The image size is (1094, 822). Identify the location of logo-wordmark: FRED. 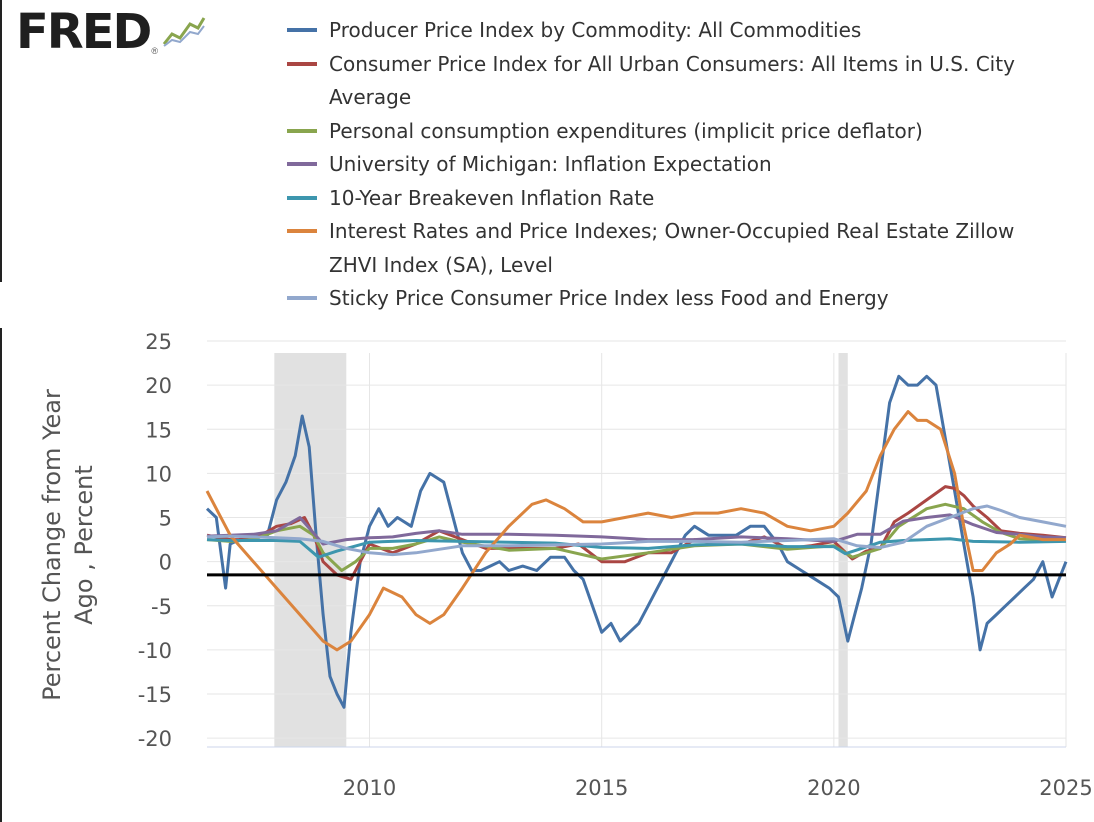
(84, 32).